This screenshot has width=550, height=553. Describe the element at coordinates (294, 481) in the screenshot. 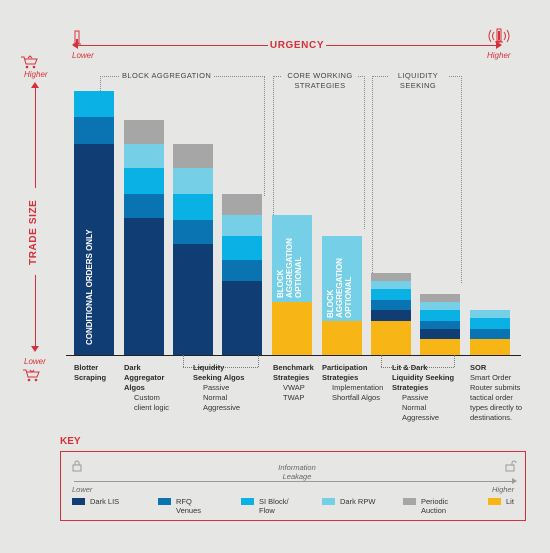

I see `leakage-axis-line` at that location.